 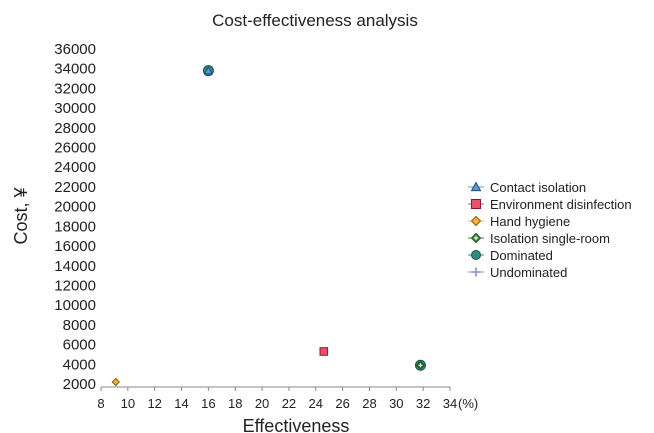 I want to click on y-axis-label: Cost, ¥, so click(x=21, y=216).